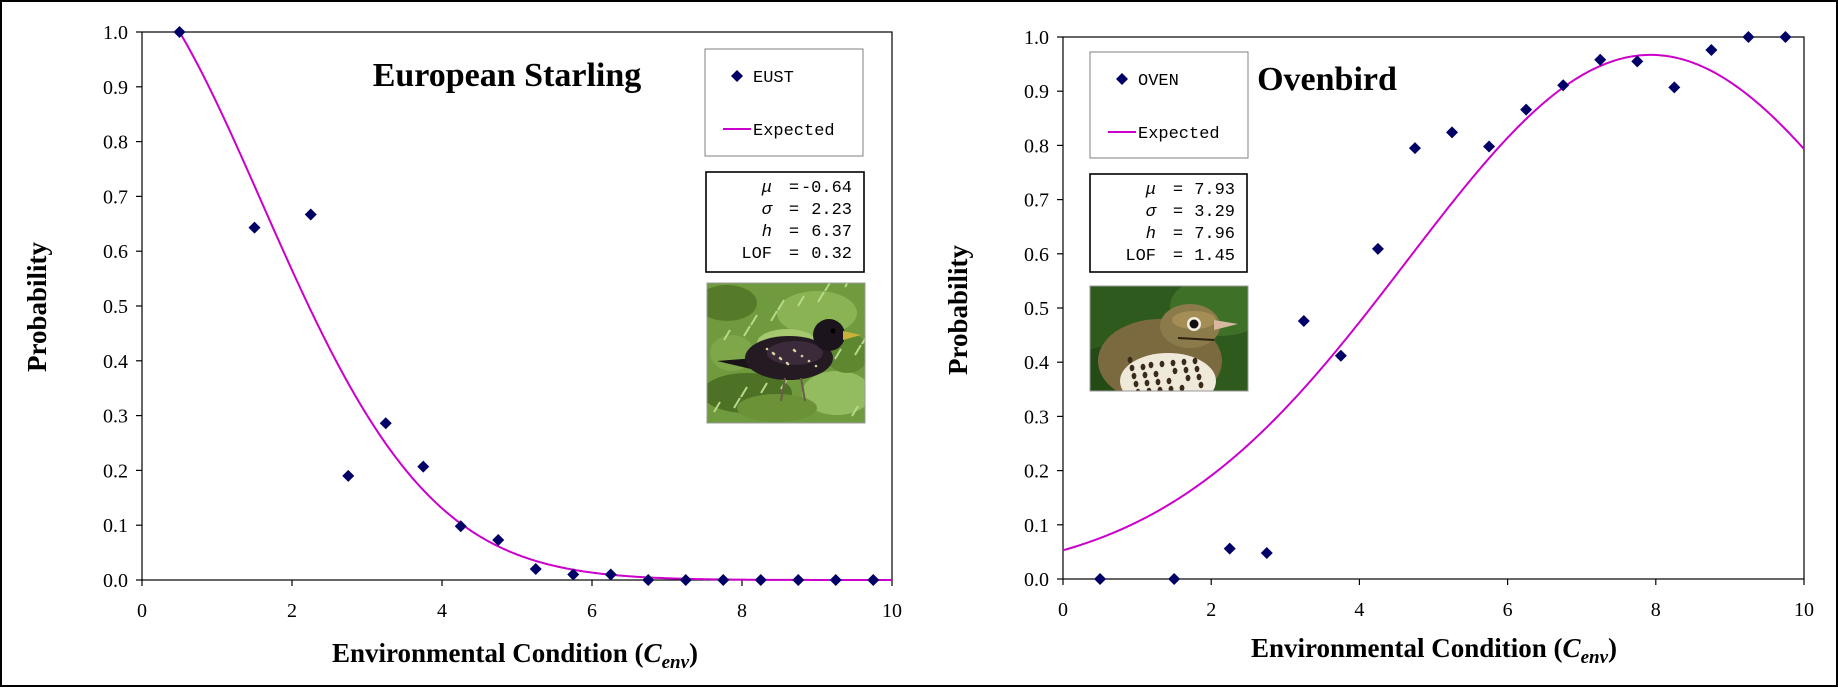  What do you see at coordinates (1214, 256) in the screenshot?
I see `stat-value: 1.45` at bounding box center [1214, 256].